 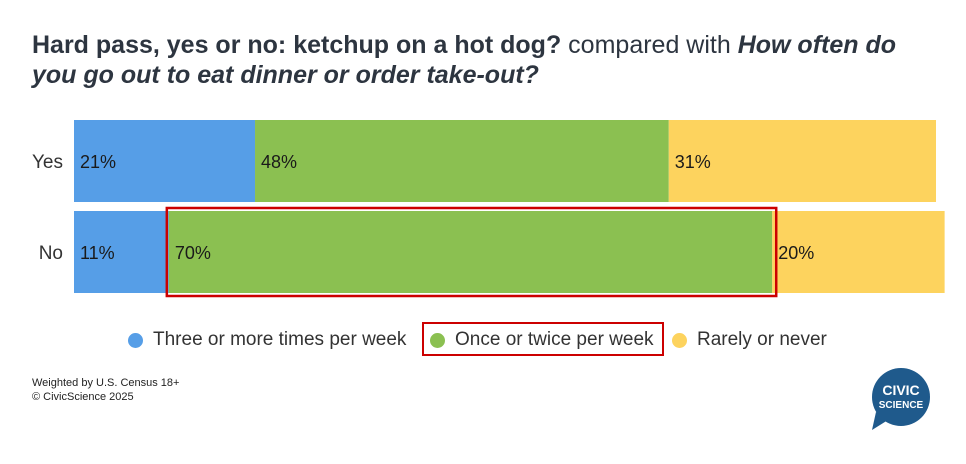 I want to click on value-label-yes-0: 21%, so click(x=98, y=162).